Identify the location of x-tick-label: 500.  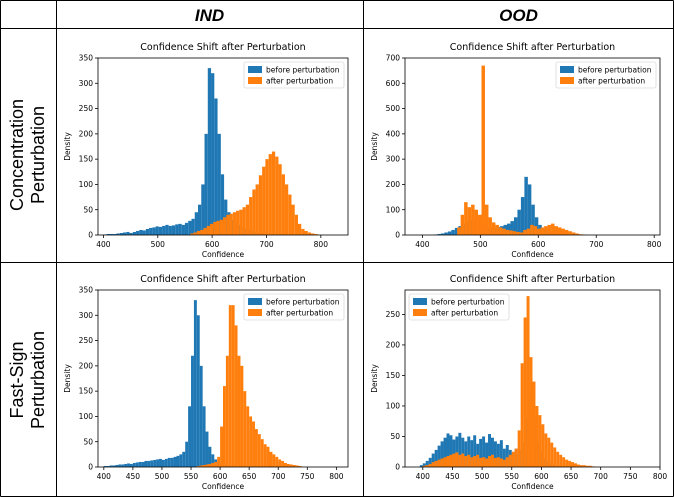
(482, 476).